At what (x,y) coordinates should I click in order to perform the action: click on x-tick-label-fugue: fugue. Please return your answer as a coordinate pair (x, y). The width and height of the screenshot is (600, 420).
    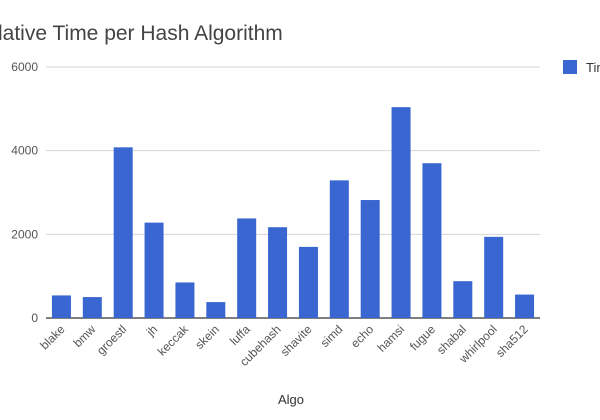
    Looking at the image, I should click on (422, 337).